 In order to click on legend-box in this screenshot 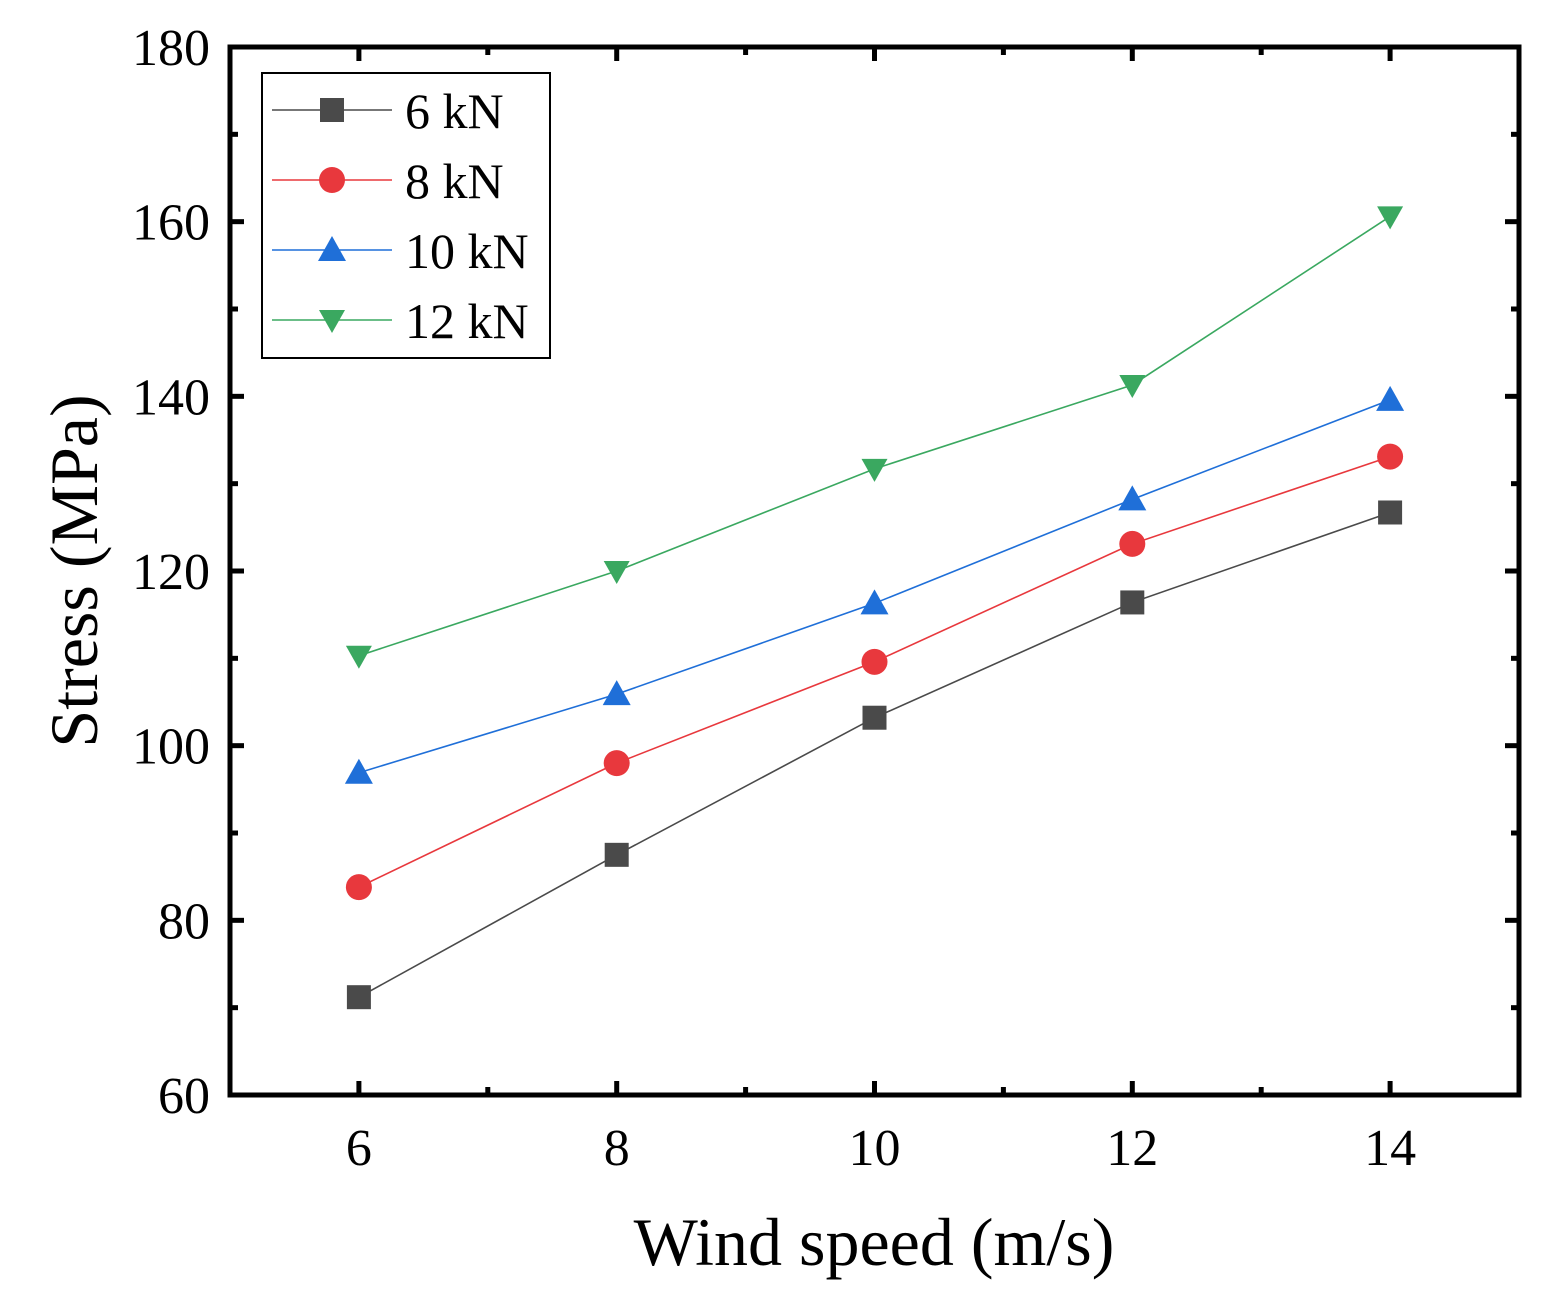, I will do `click(406, 215)`.